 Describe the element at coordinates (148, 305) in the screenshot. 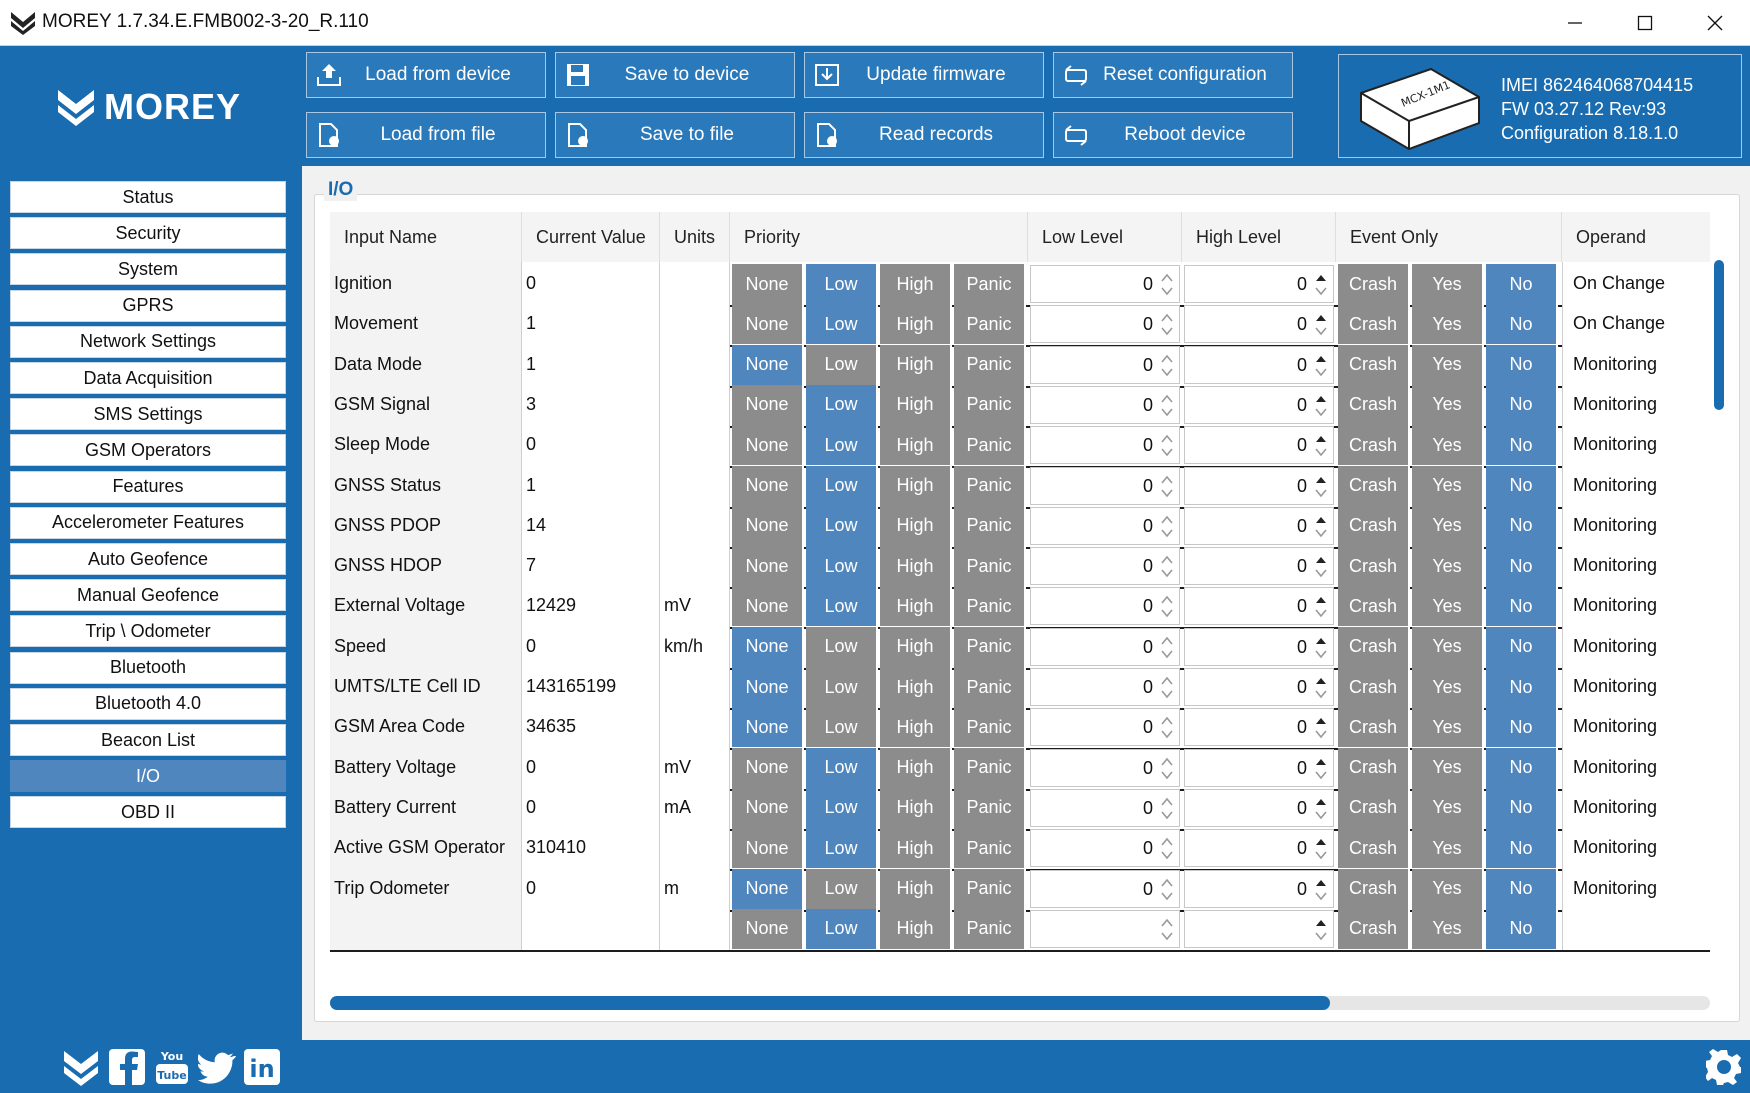

I see `sidebar-item-gprs: GPRS` at that location.